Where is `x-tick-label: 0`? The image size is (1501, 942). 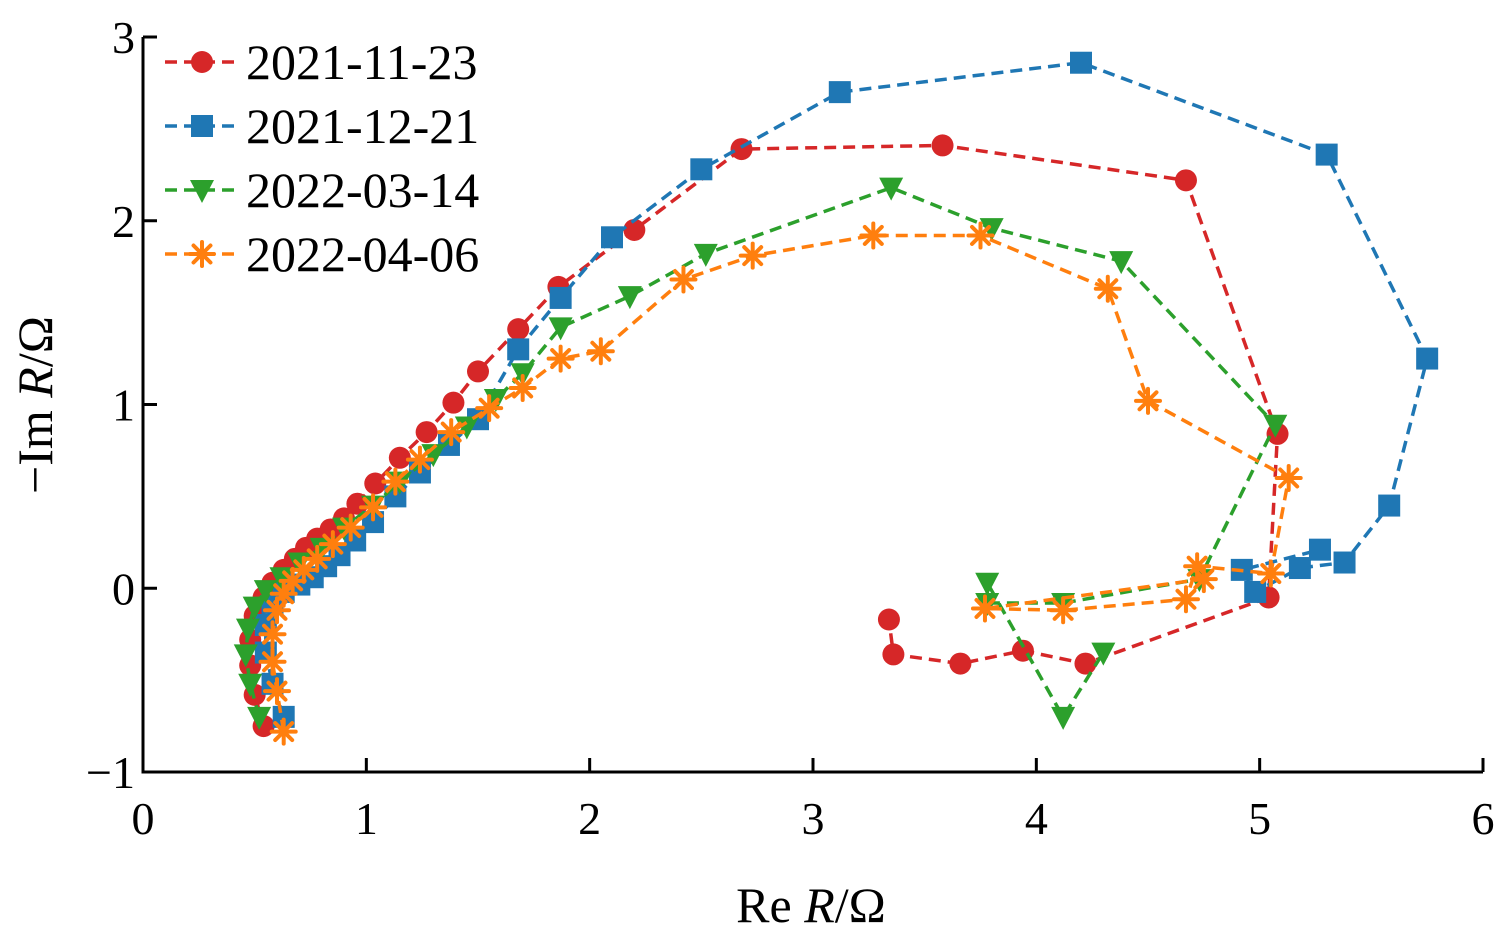
x-tick-label: 0 is located at coordinates (143, 818).